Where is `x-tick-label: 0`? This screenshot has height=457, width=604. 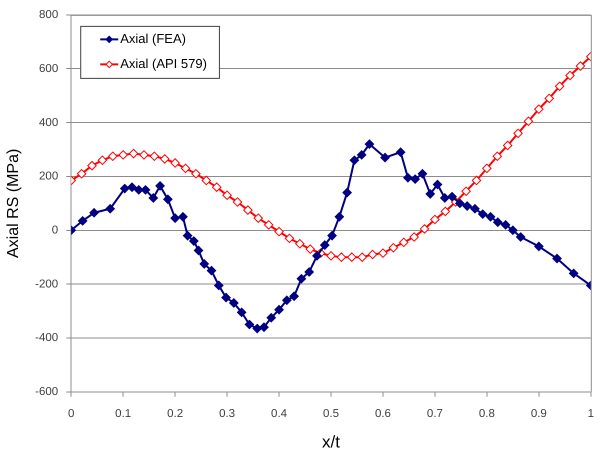 x-tick-label: 0 is located at coordinates (71, 414).